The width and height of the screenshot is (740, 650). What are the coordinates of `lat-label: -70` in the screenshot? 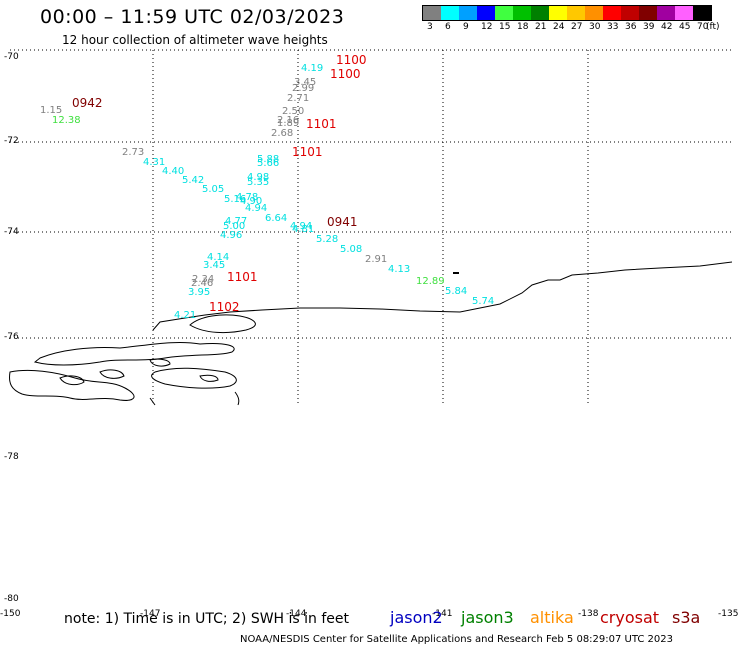 It's located at (11, 57).